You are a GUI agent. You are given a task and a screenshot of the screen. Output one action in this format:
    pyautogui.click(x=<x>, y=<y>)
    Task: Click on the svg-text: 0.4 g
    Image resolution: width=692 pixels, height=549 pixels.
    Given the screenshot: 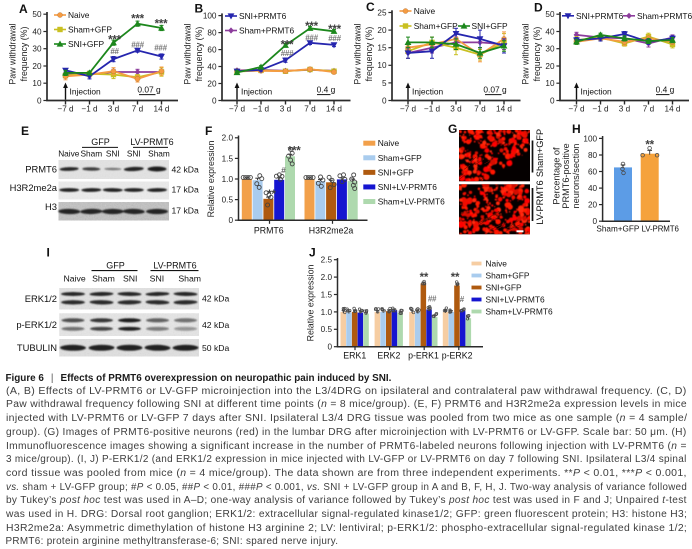 What is the action you would take?
    pyautogui.click(x=665, y=90)
    